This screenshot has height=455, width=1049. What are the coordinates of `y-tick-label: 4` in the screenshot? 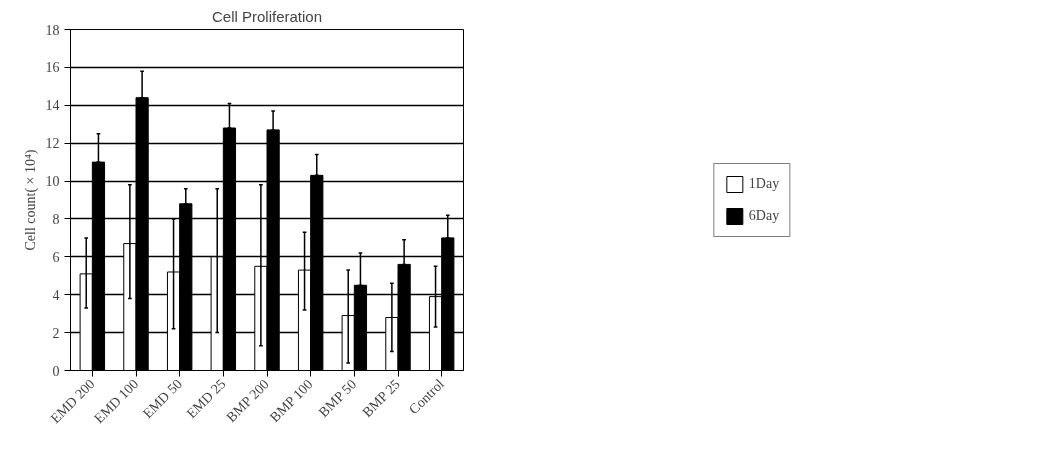 It's located at (56, 295).